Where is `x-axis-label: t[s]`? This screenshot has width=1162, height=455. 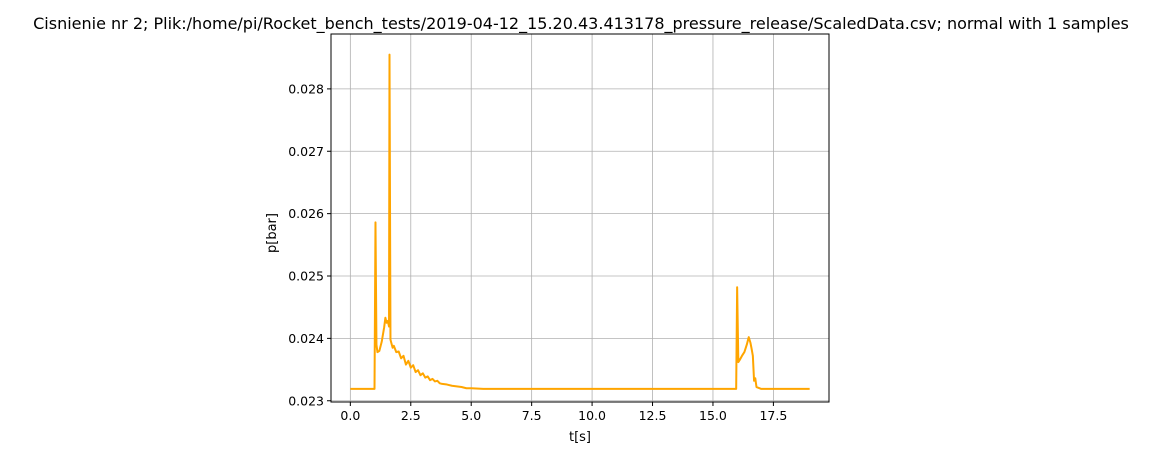
x-axis-label: t[s] is located at coordinates (580, 437).